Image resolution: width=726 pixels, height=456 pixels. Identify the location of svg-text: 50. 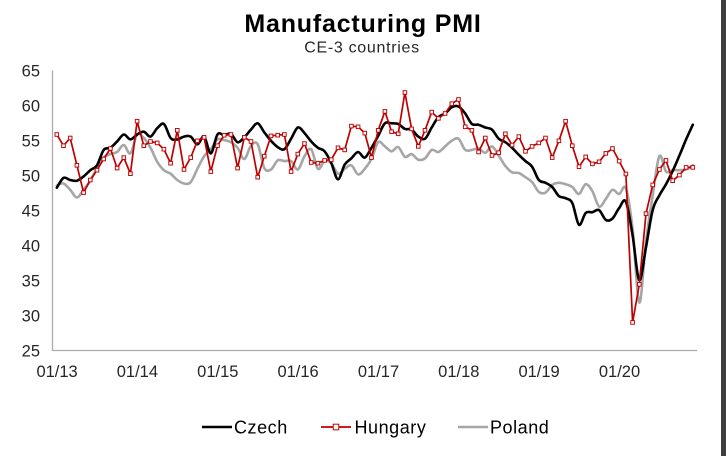
(31, 177).